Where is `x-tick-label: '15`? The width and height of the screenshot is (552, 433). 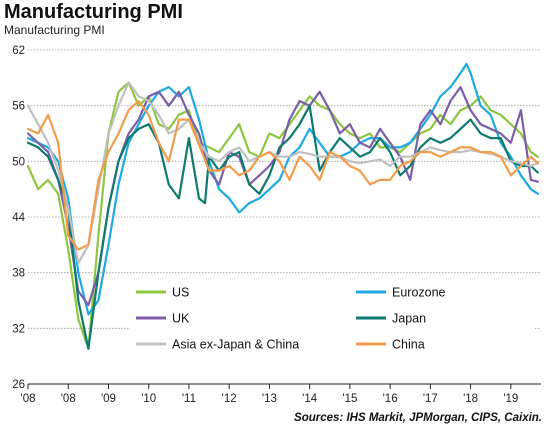 x-tick-label: '15 is located at coordinates (349, 399).